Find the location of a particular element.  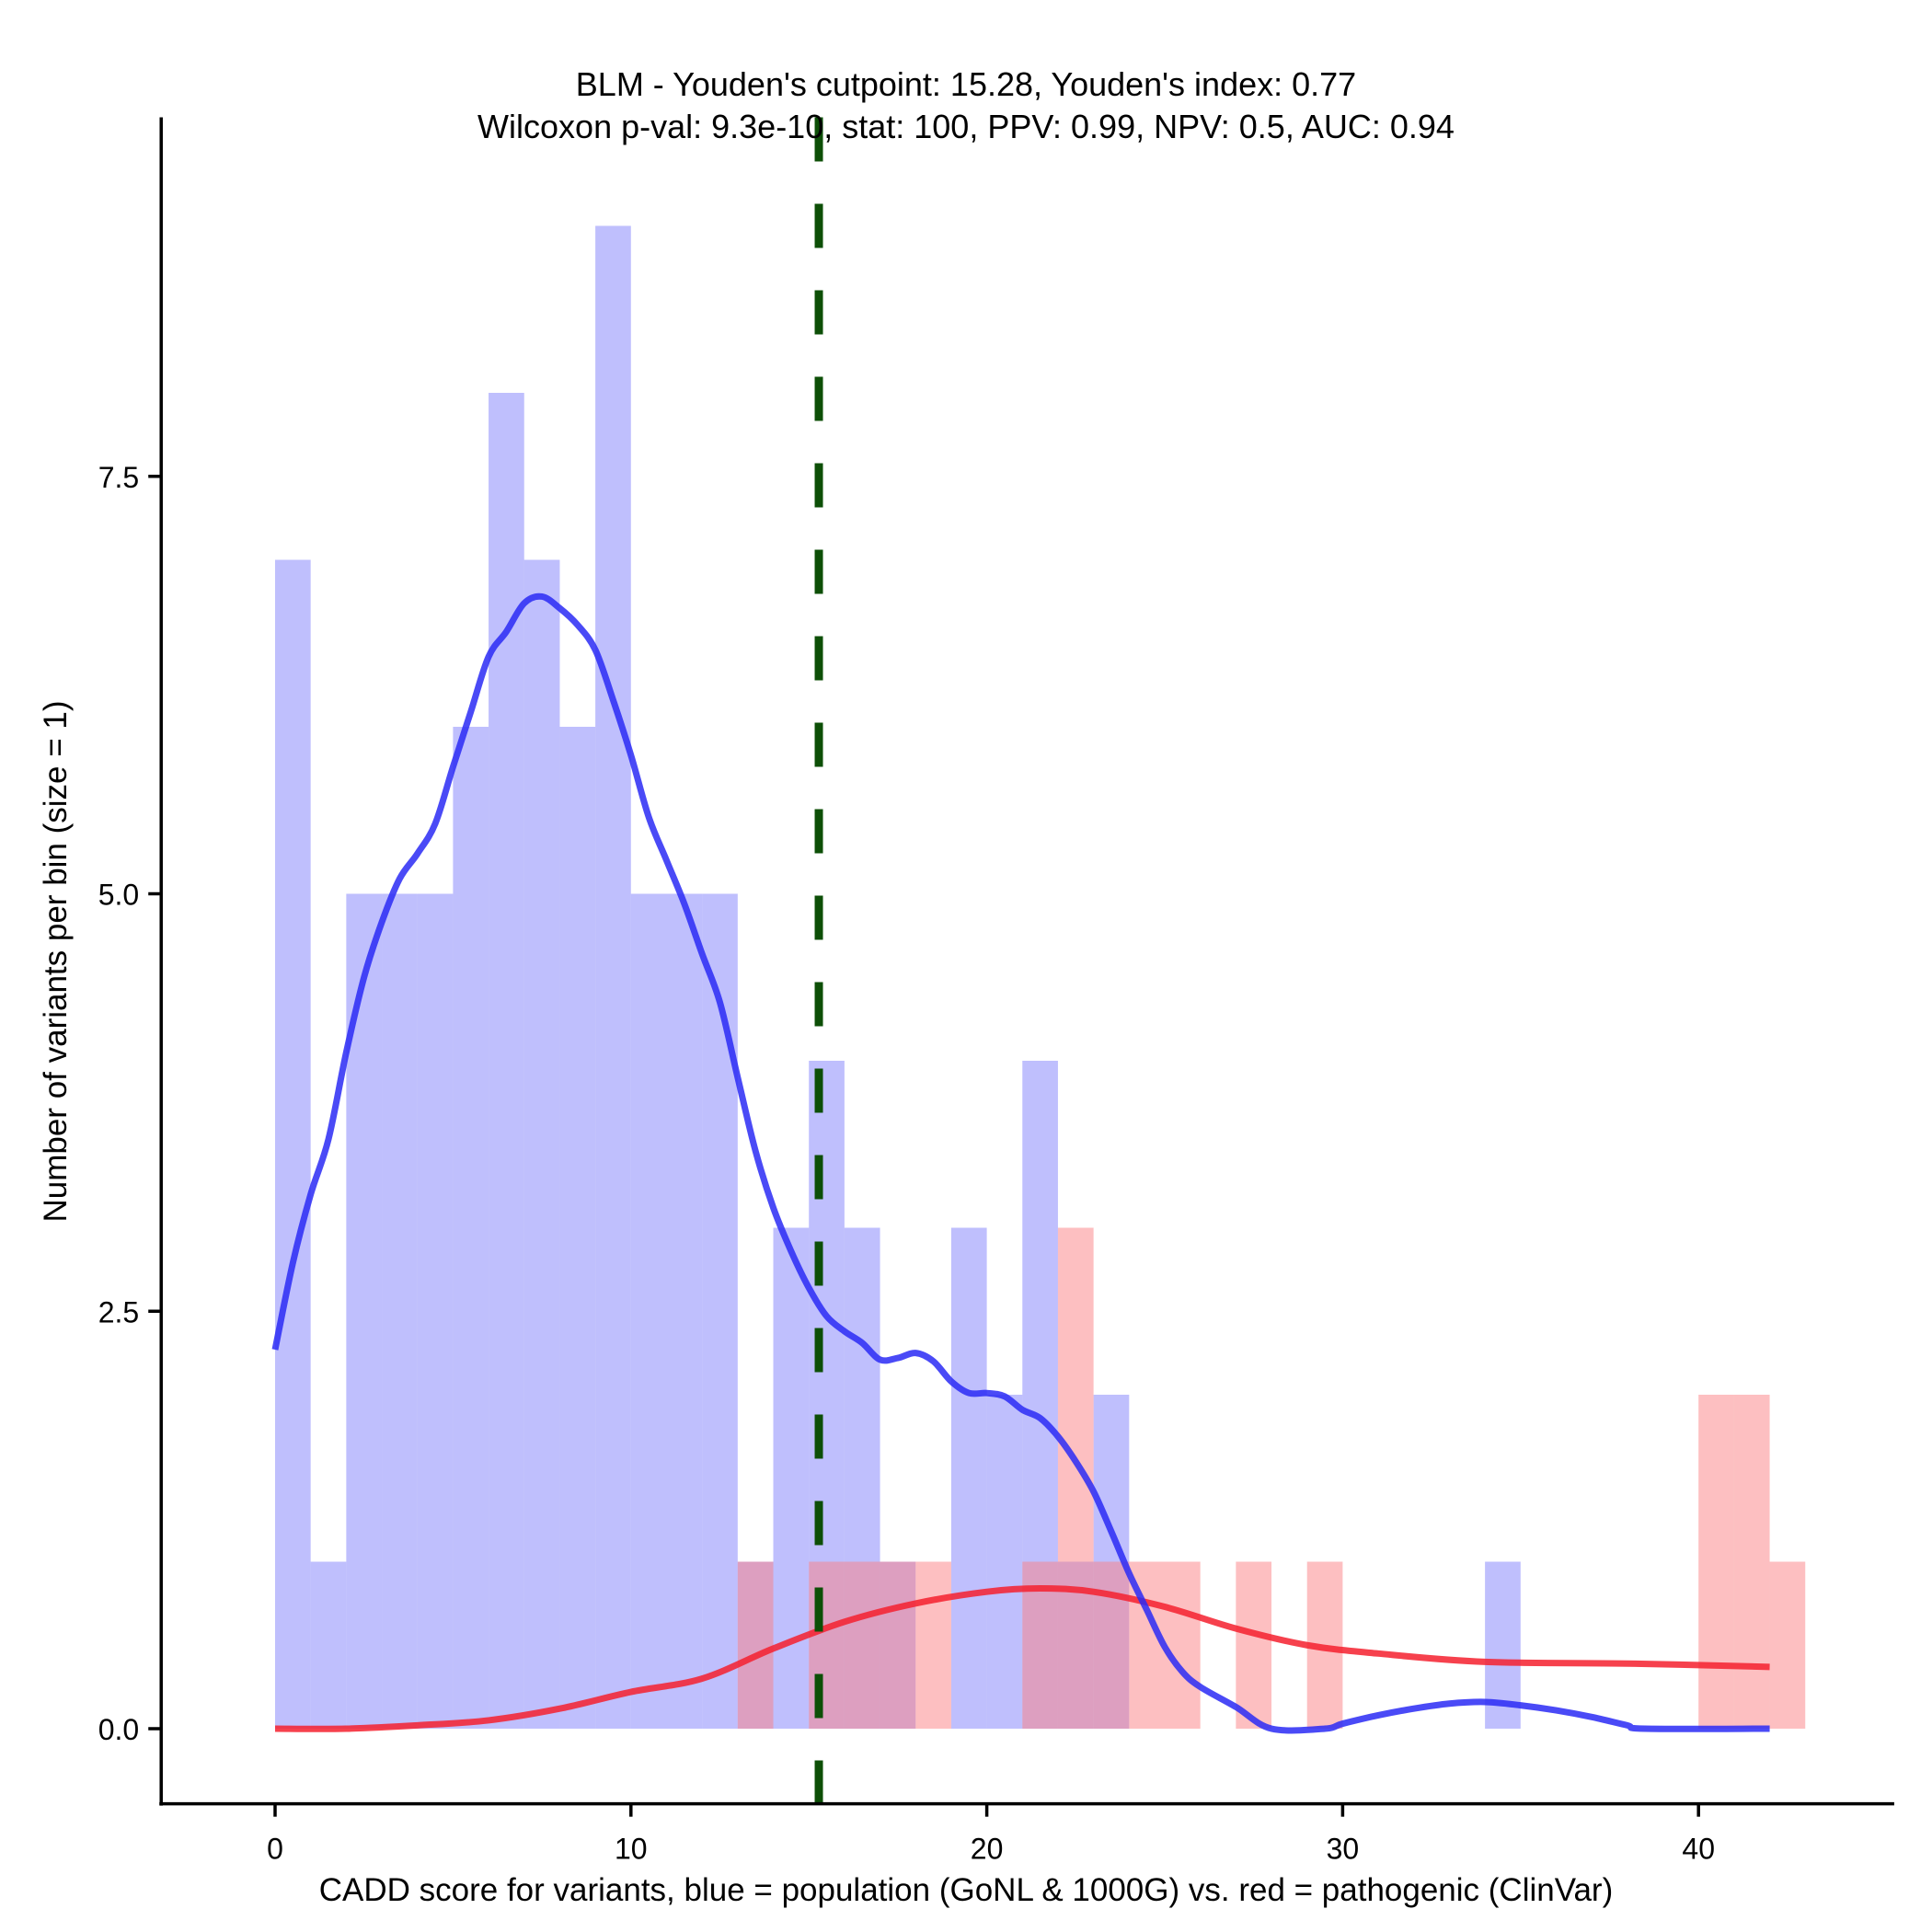

pathogenic-density-line is located at coordinates (1022, 1658).